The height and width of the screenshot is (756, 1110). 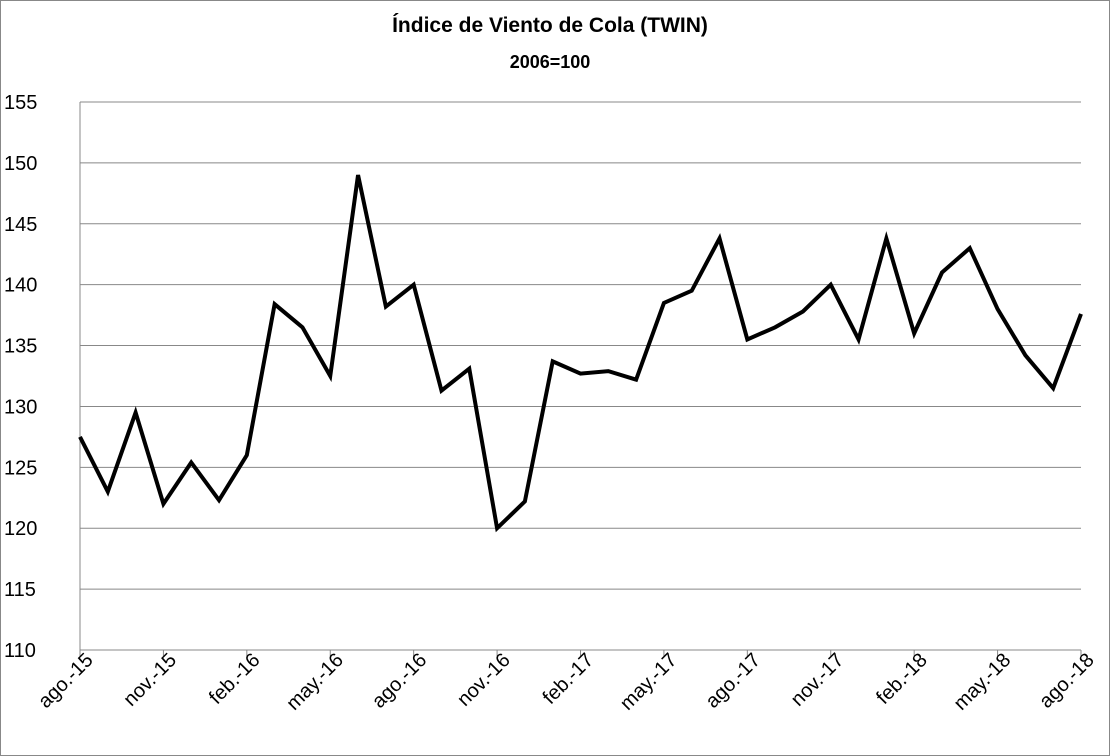 What do you see at coordinates (20, 651) in the screenshot?
I see `y-tick-label: 110` at bounding box center [20, 651].